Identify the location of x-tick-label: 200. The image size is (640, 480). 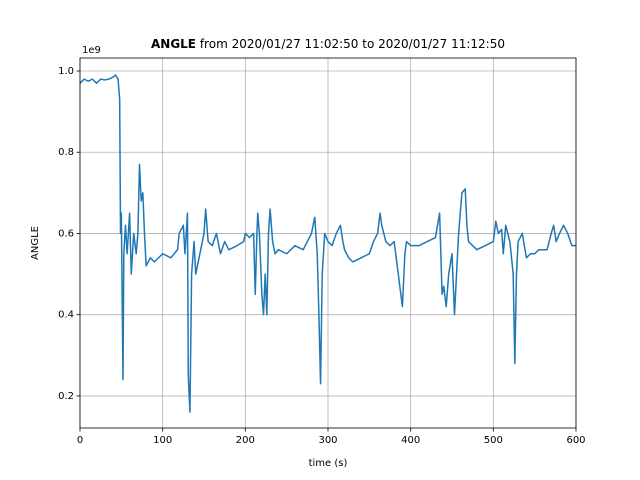
(245, 440).